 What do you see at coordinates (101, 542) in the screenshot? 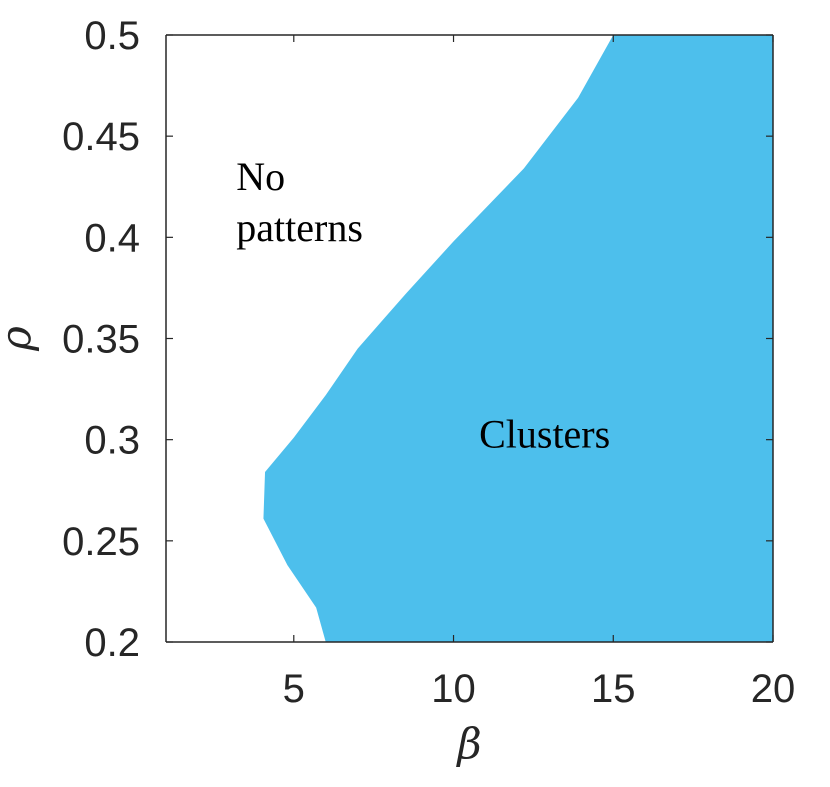
I see `y-tick-label: 0.25` at bounding box center [101, 542].